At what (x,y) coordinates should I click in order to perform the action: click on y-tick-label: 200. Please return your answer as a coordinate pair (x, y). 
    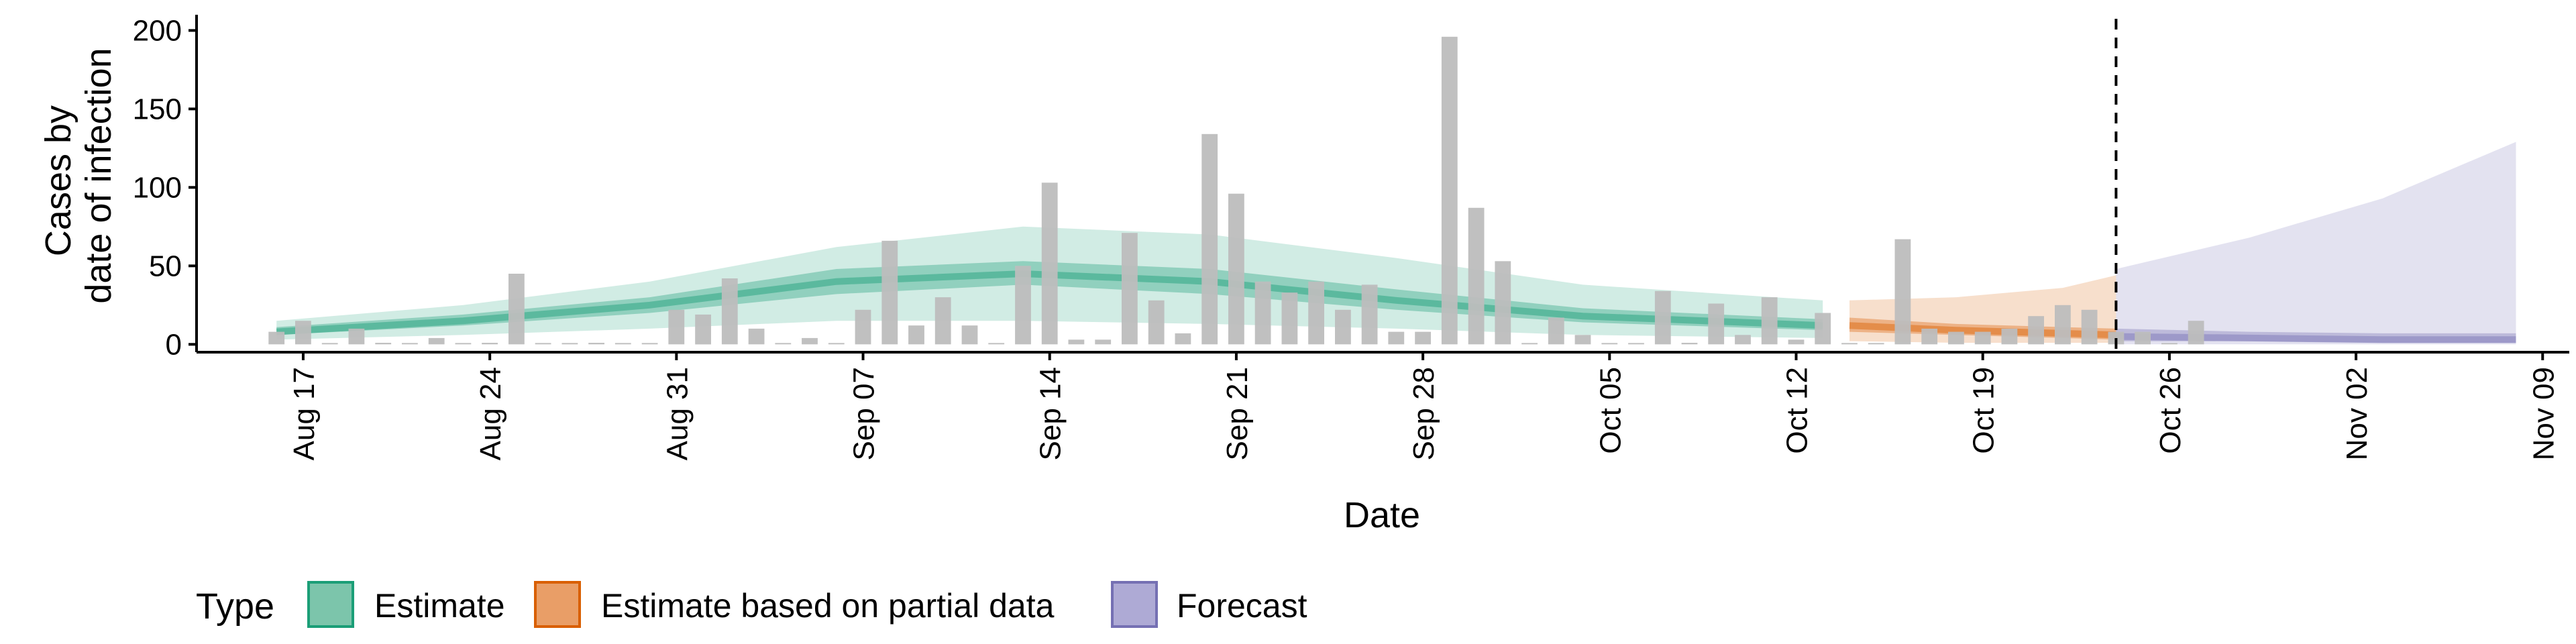
    Looking at the image, I should click on (157, 30).